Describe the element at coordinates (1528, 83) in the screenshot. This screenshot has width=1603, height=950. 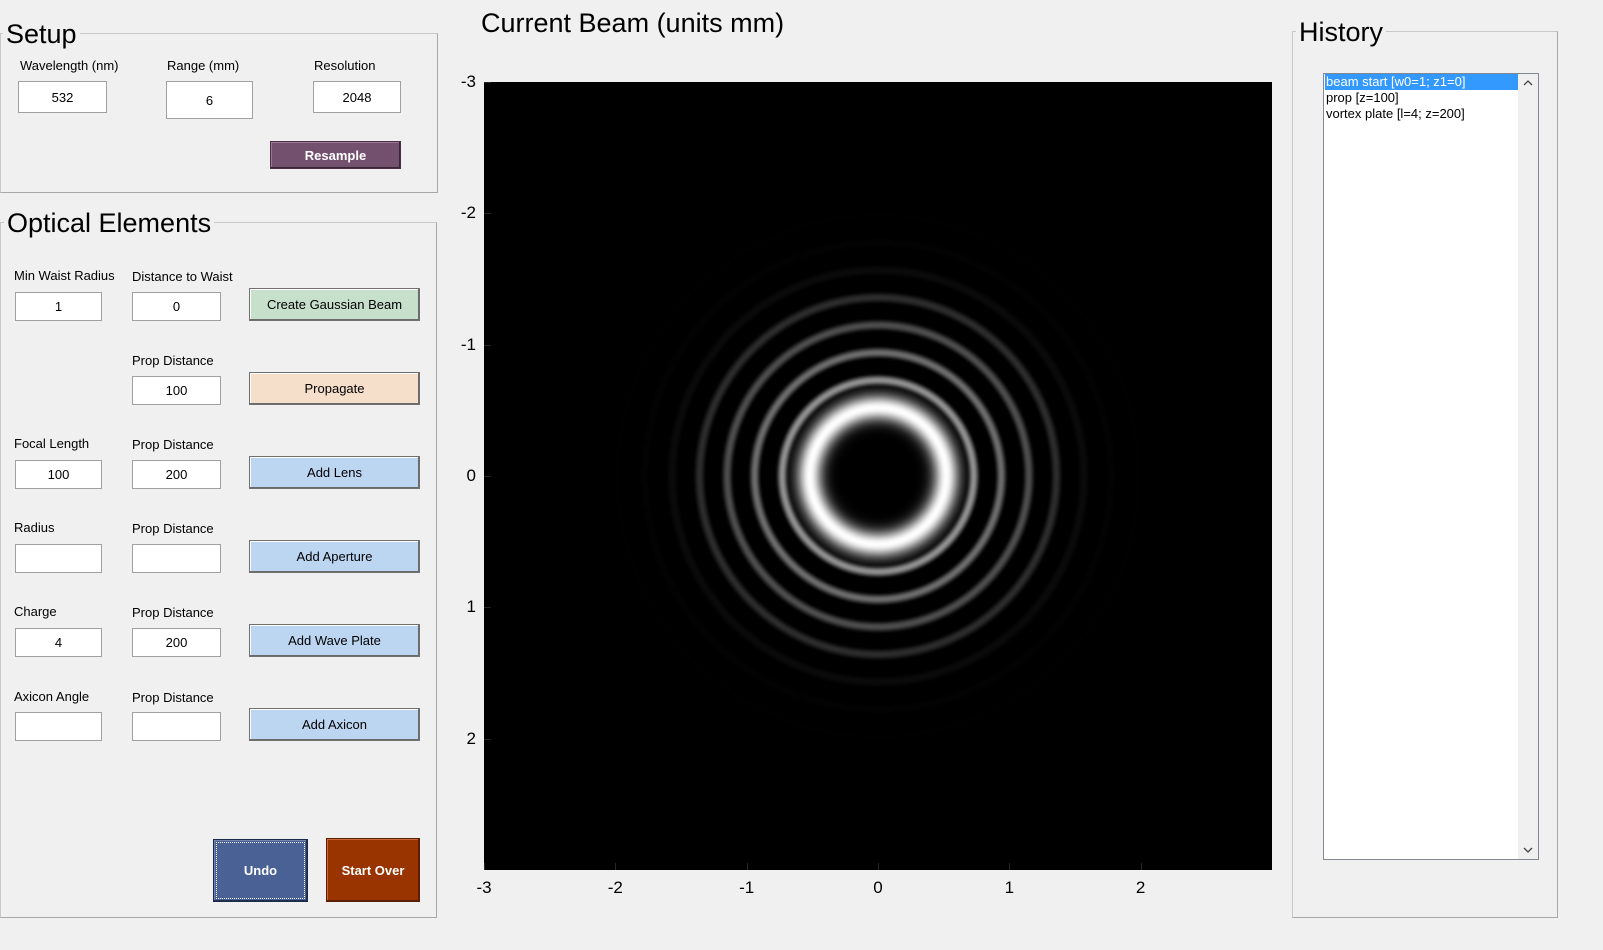
I see `scroll-up-icon` at that location.